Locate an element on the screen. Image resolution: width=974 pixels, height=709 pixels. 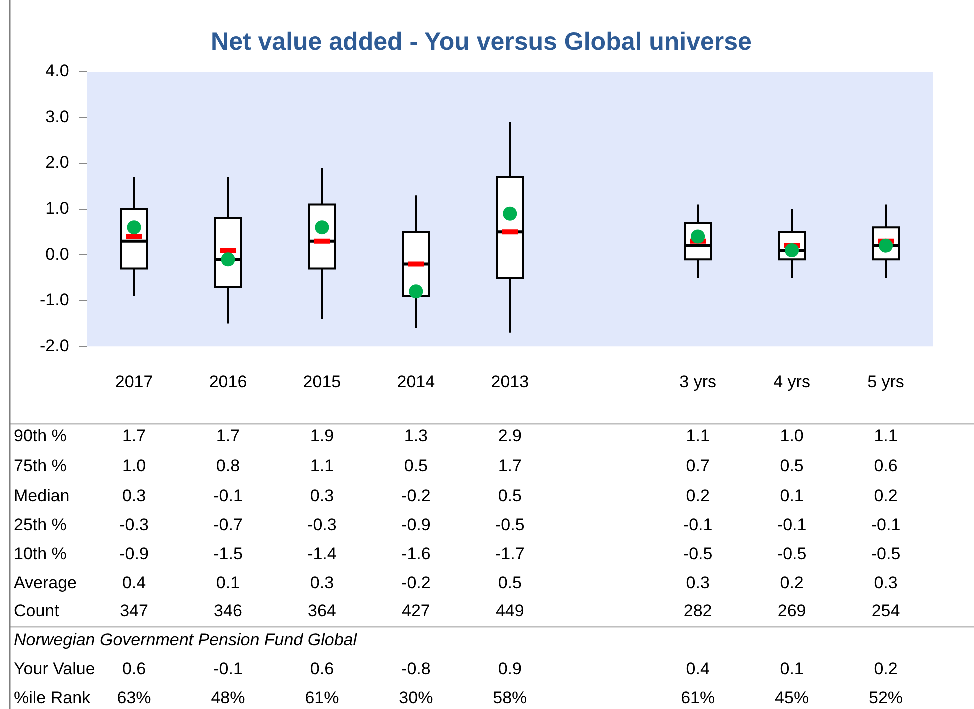
text: -0.7 is located at coordinates (228, 525).